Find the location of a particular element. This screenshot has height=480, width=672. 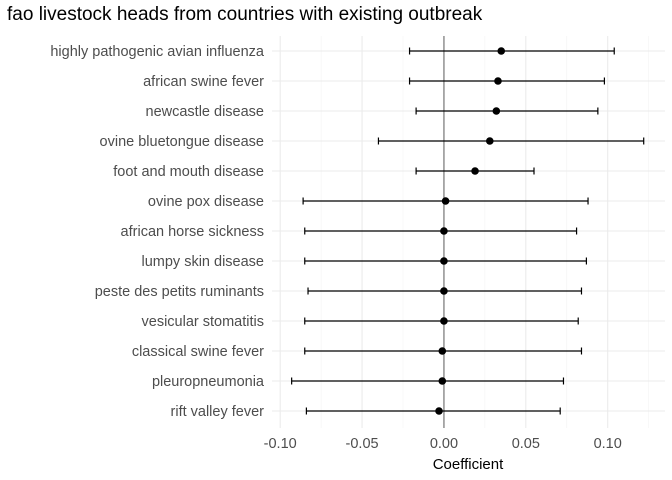

y-tick-label: foot and mouth disease is located at coordinates (188, 172).